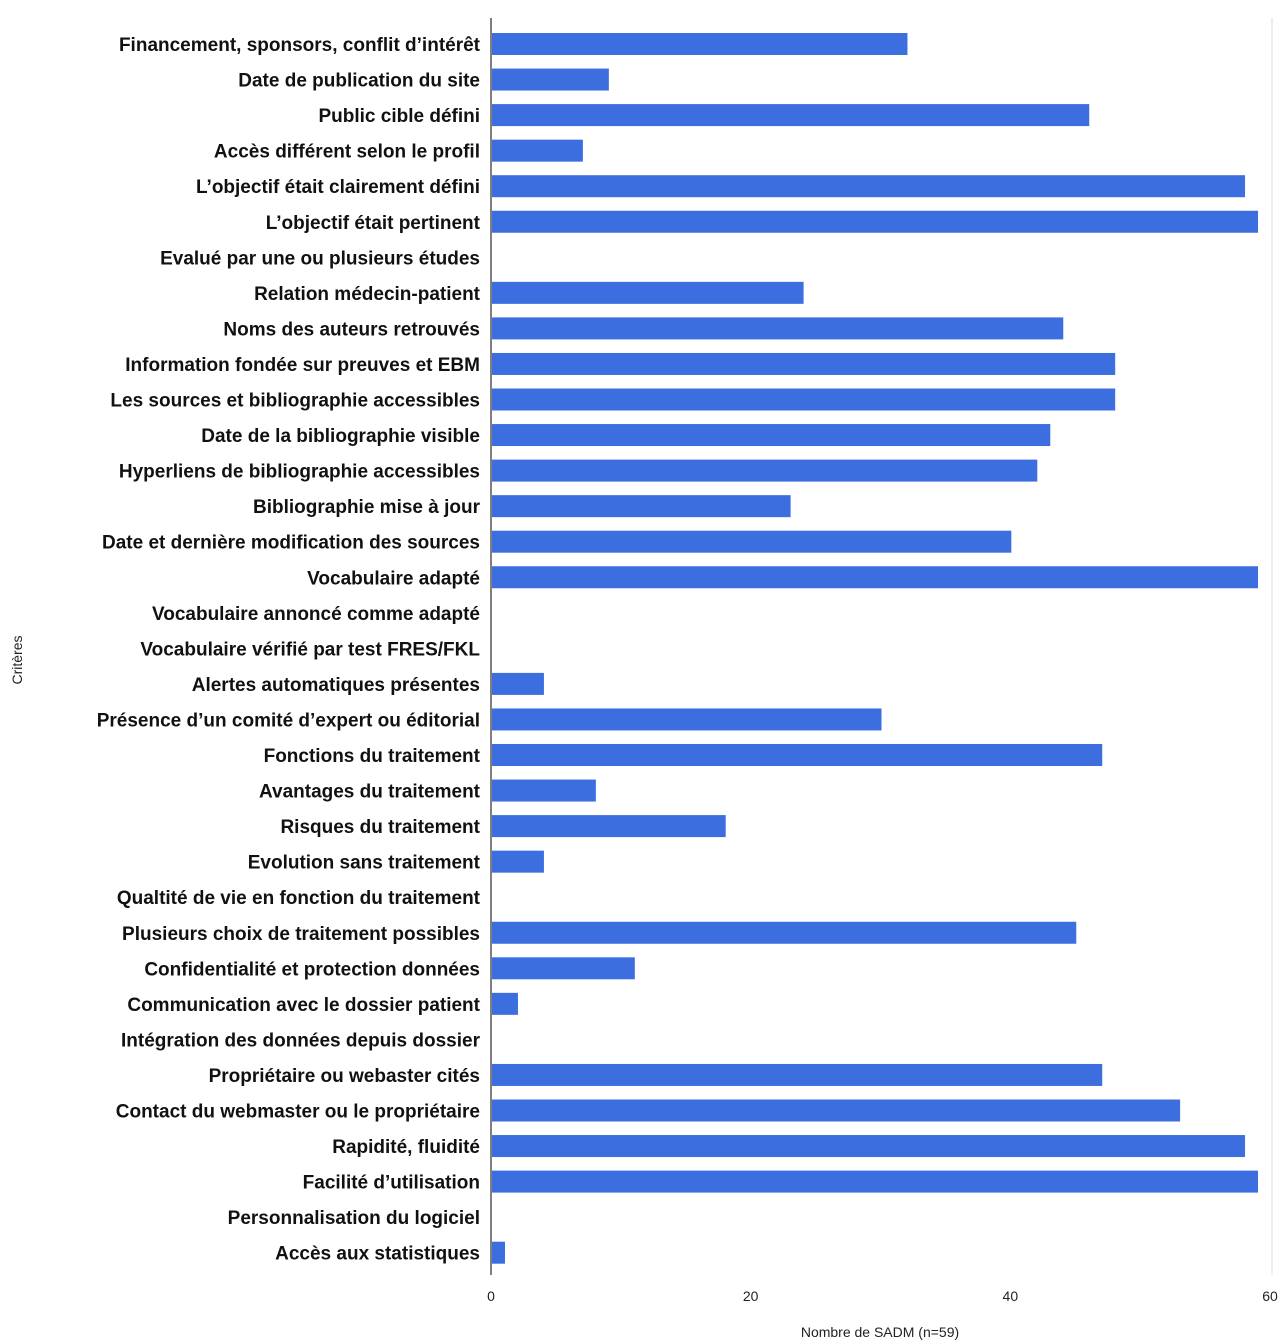  Describe the element at coordinates (310, 649) in the screenshot. I see `category-label: Vocabulaire vérifié par test FRES/FKL` at that location.